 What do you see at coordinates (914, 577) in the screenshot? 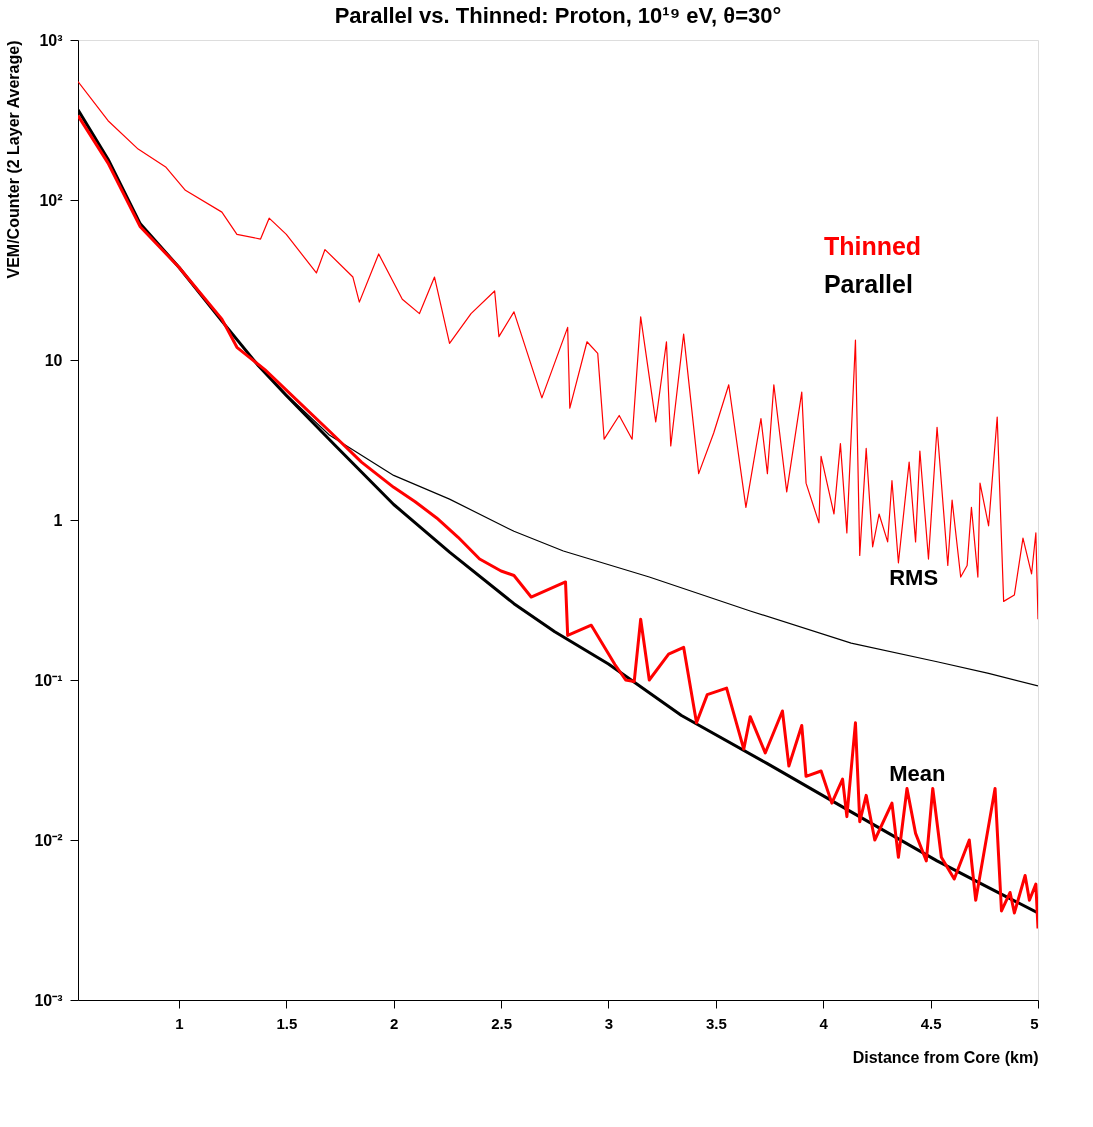
I see `annotation: RMS` at bounding box center [914, 577].